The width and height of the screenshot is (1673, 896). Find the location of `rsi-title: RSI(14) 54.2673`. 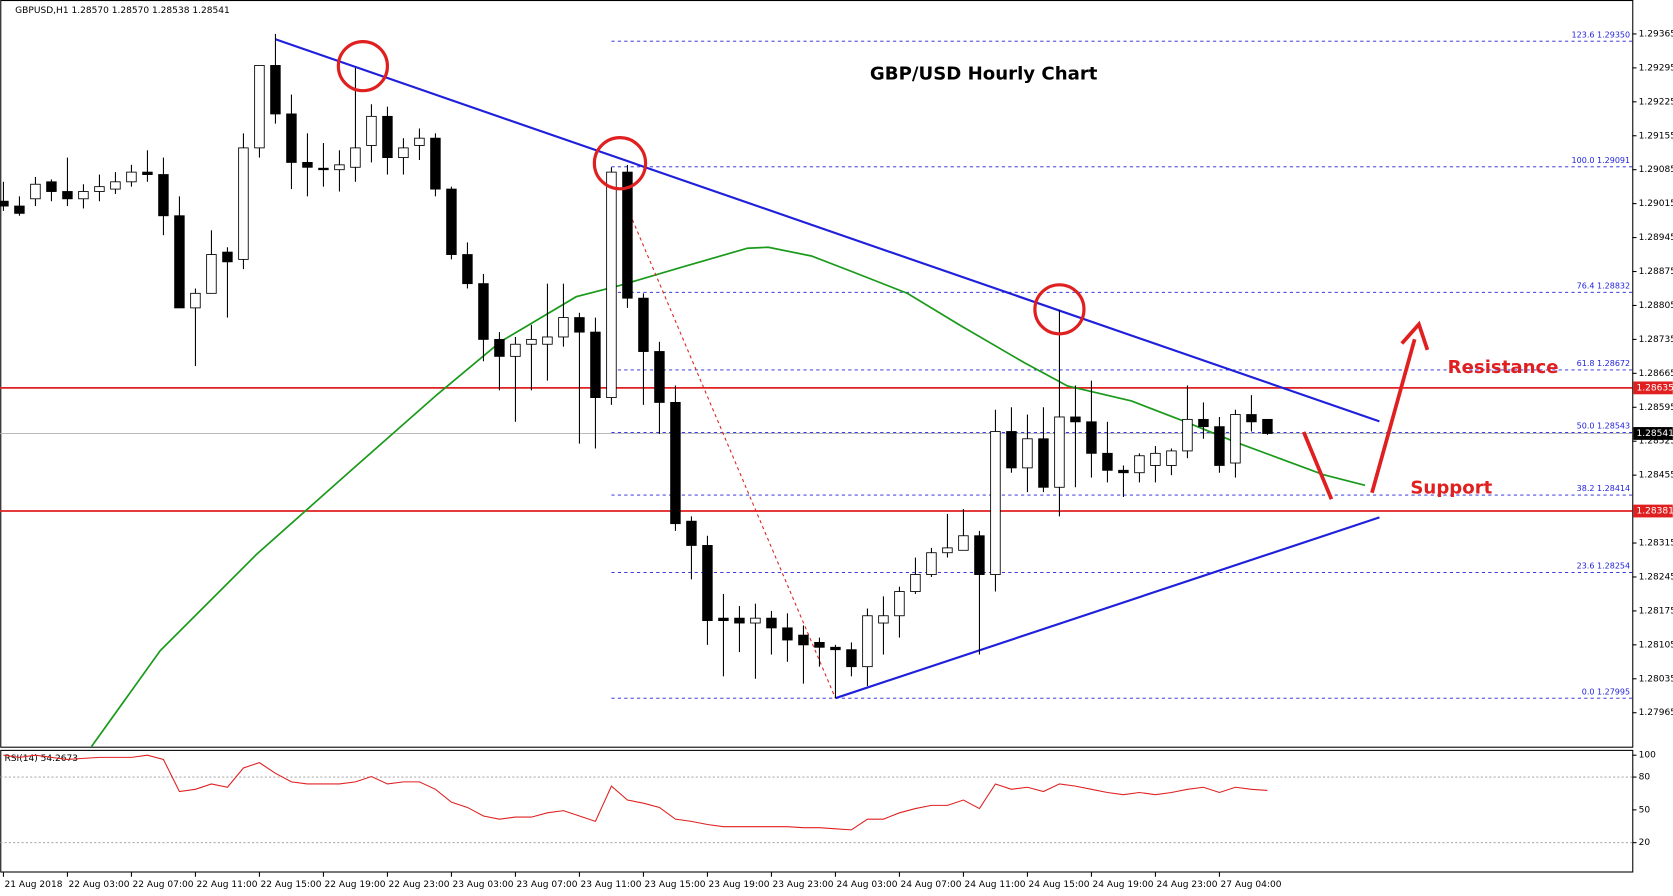

rsi-title: RSI(14) 54.2673 is located at coordinates (42, 759).